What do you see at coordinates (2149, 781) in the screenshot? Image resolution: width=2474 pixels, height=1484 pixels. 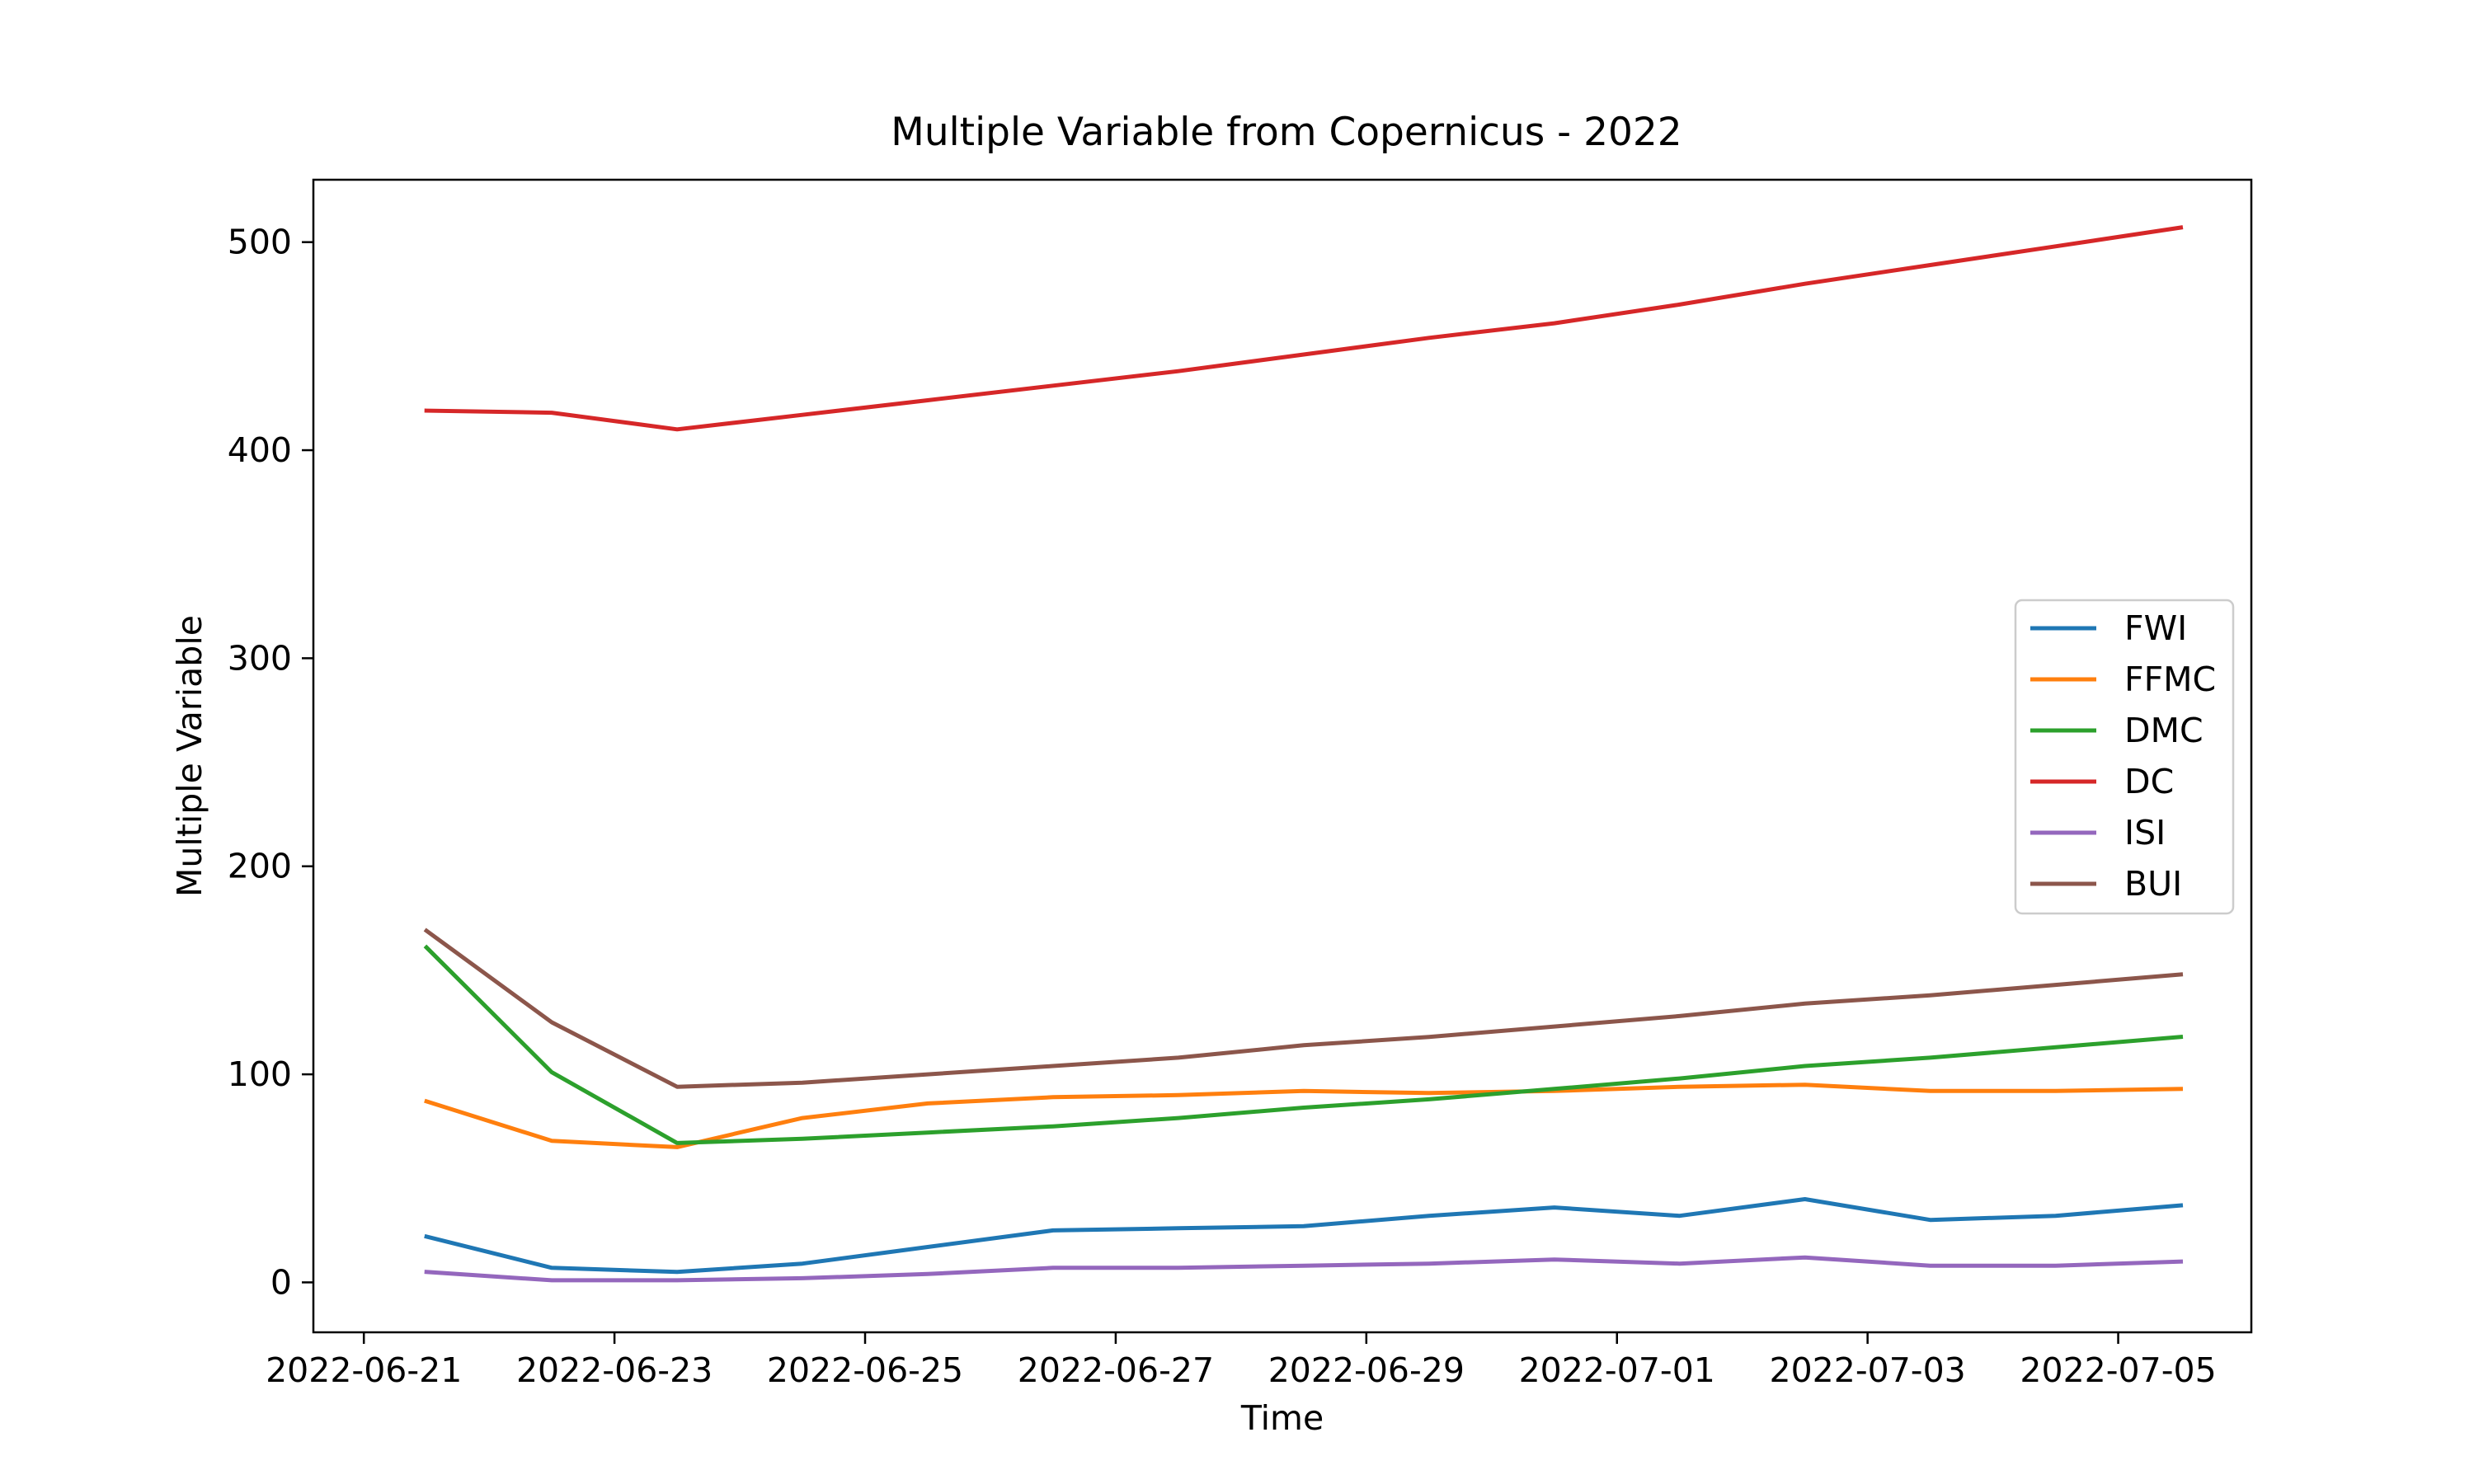 I see `legend-label-dc: DC` at bounding box center [2149, 781].